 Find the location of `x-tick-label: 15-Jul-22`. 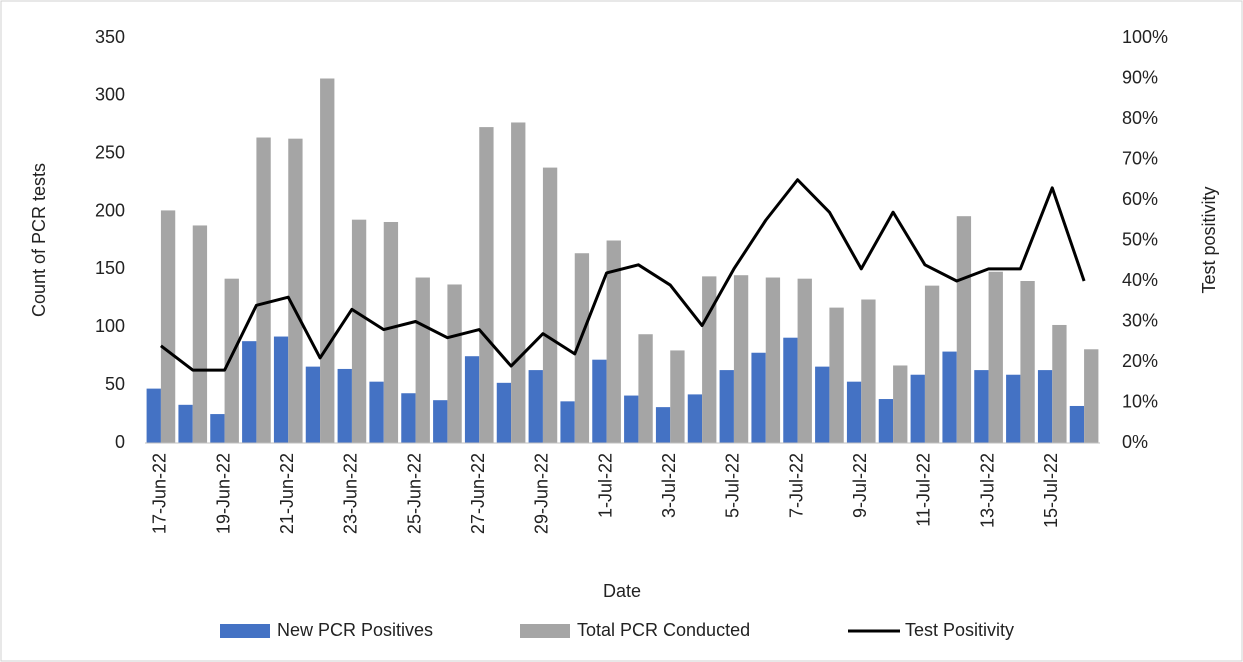

x-tick-label: 15-Jul-22 is located at coordinates (1051, 490).